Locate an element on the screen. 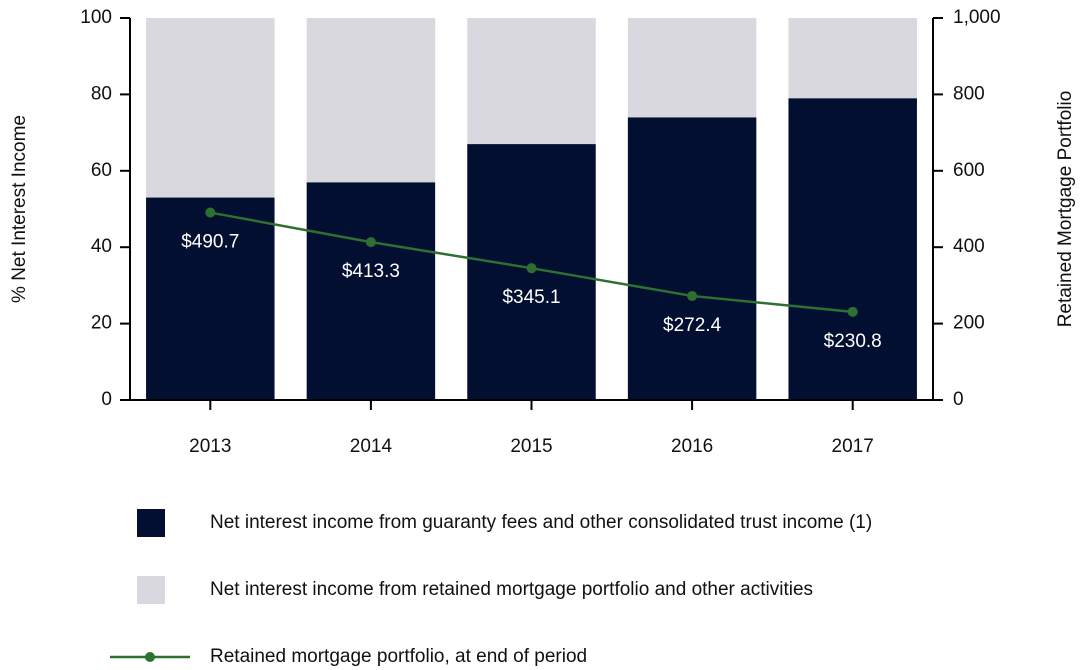  x-tick-label: 2014 is located at coordinates (371, 446).